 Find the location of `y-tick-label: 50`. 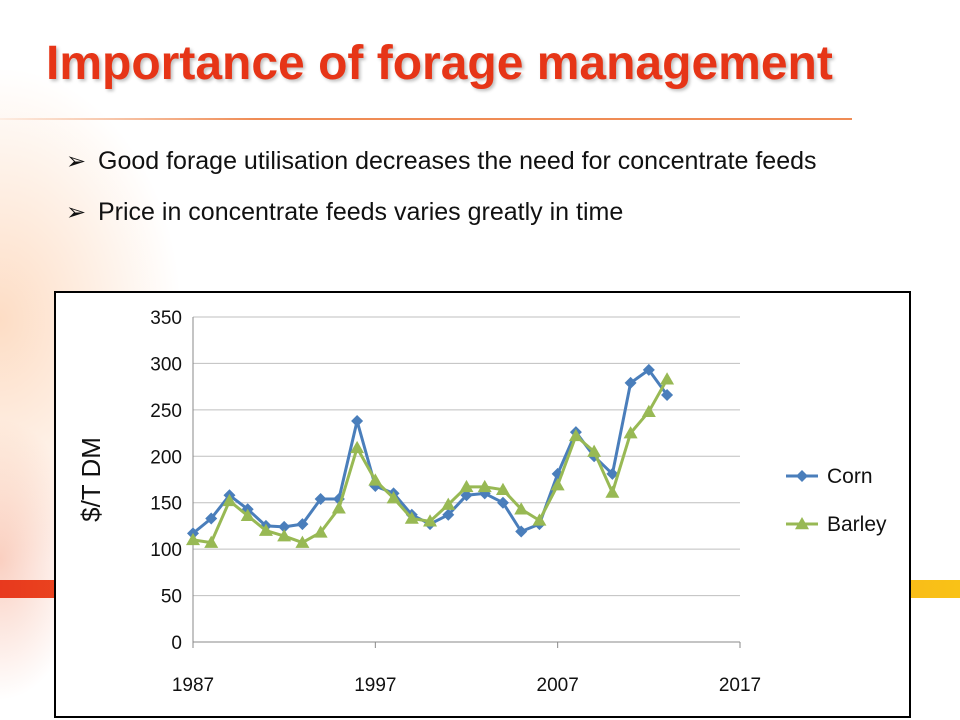

y-tick-label: 50 is located at coordinates (171, 597).